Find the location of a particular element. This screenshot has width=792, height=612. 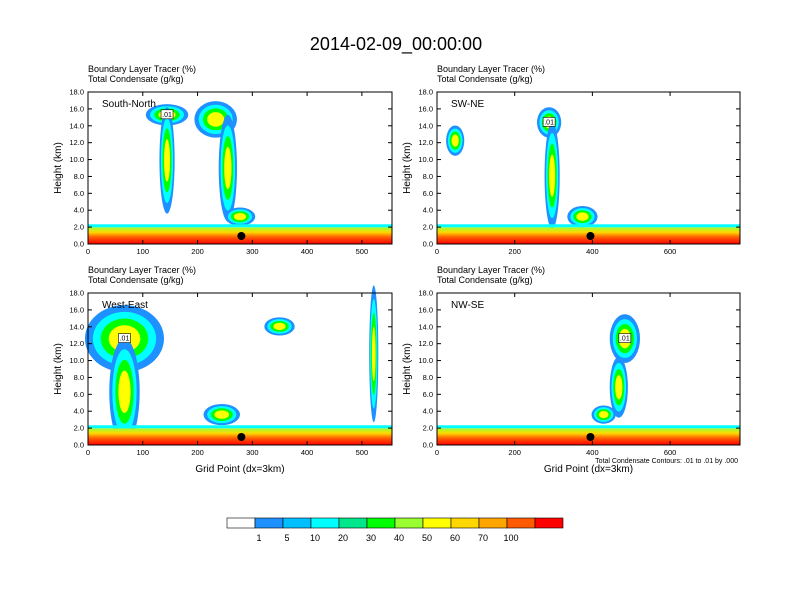

colorbar-label: 50 is located at coordinates (427, 538).